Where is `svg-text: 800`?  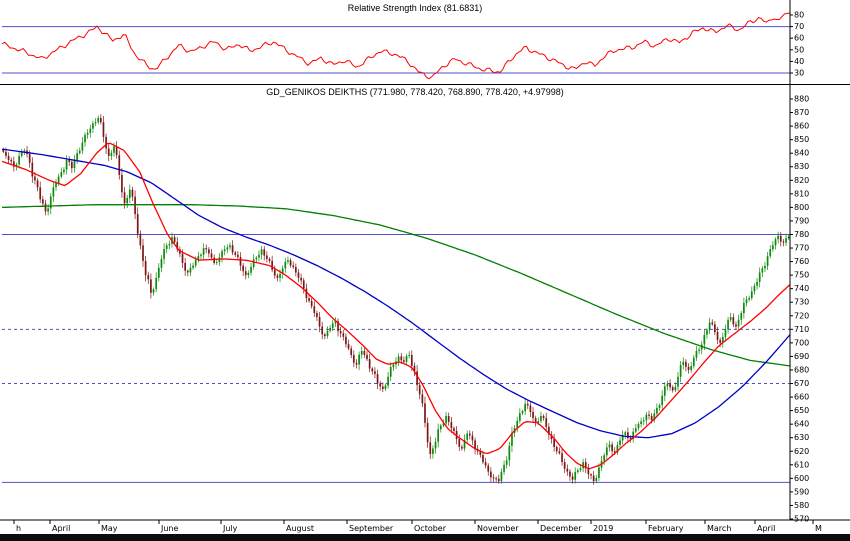
svg-text: 800 is located at coordinates (801, 207).